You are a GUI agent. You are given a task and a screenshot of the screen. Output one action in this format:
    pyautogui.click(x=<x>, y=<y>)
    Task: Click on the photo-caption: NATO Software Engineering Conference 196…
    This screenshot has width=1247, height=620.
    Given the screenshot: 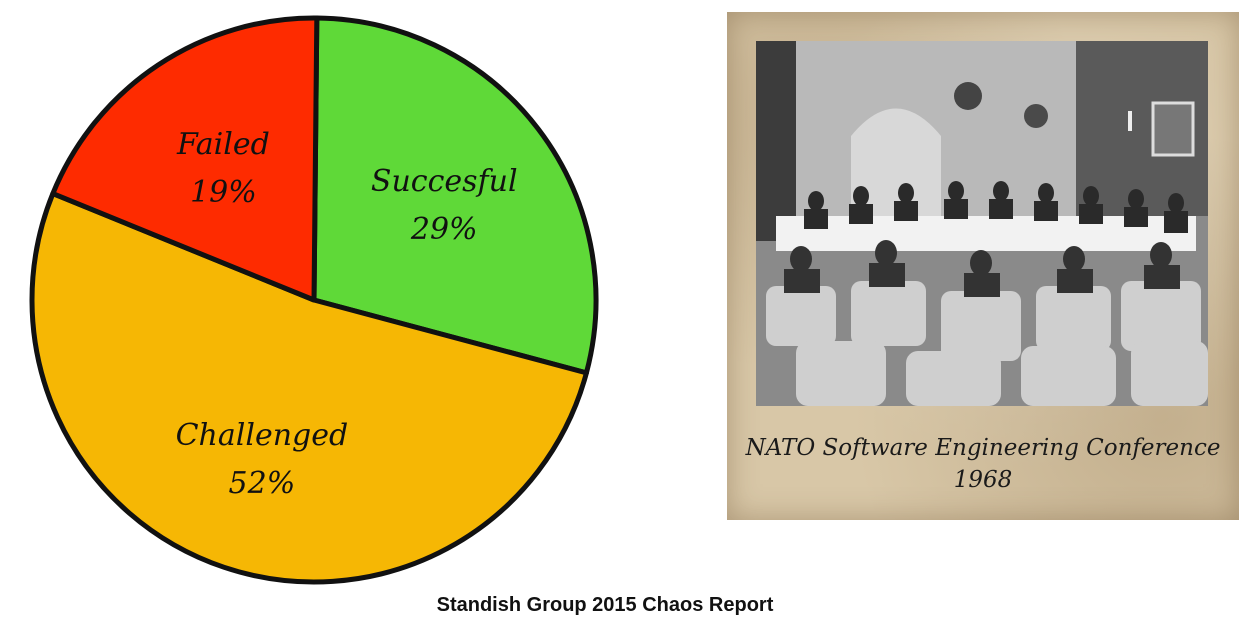 What is the action you would take?
    pyautogui.click(x=983, y=464)
    